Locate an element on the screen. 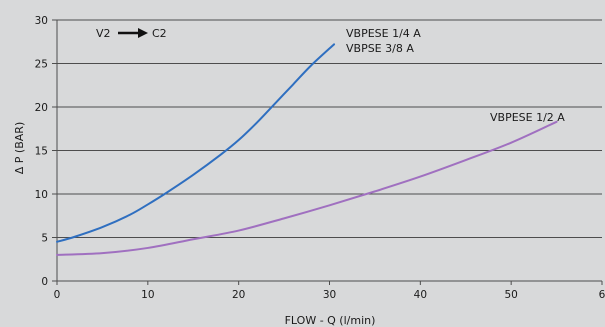 The height and width of the screenshot is (327, 605). y-tick-labels: 0 5 10 15 20 25 30 is located at coordinates (41, 151).